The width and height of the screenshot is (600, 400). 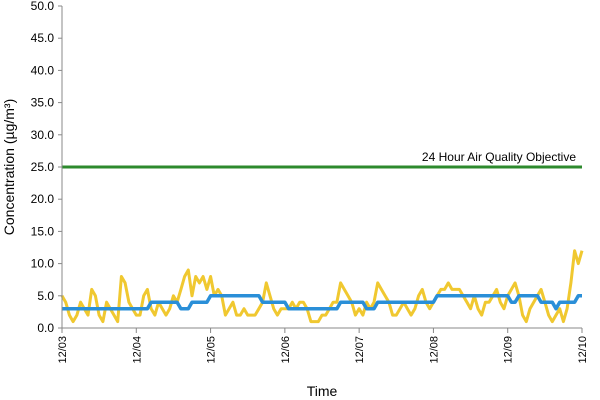 What do you see at coordinates (43, 264) in the screenshot?
I see `y-tick-label: 10.0` at bounding box center [43, 264].